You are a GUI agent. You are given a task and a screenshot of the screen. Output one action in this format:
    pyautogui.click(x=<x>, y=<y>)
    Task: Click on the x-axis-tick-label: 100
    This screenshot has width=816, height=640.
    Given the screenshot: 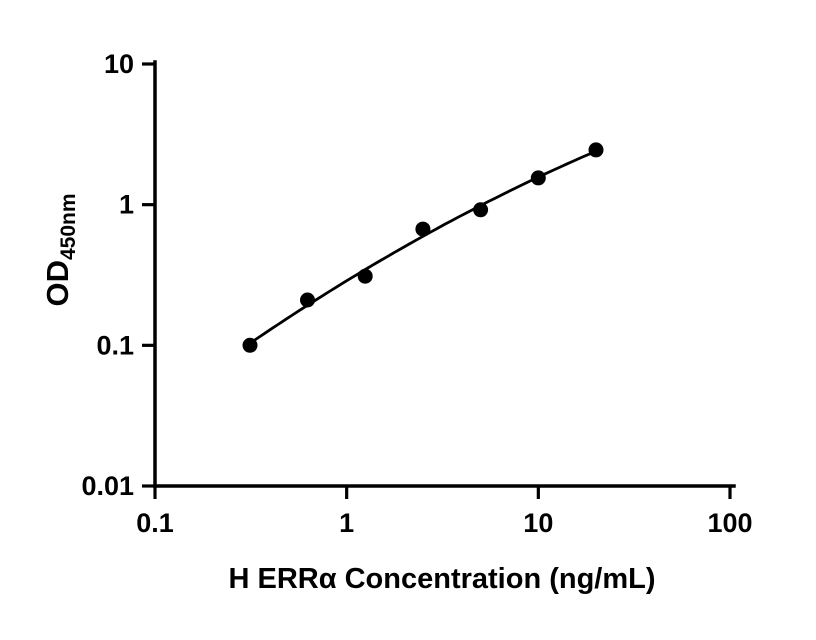 What is the action you would take?
    pyautogui.click(x=729, y=523)
    